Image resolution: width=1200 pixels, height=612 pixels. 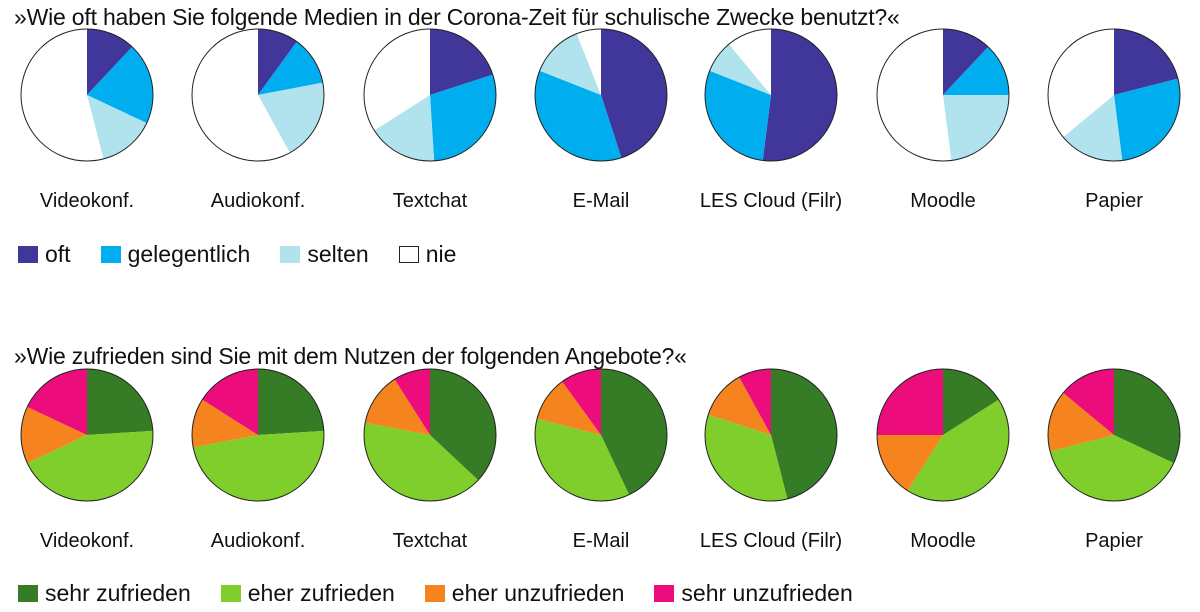 I want to click on usage-pie-videokonf-outline, so click(x=87, y=95).